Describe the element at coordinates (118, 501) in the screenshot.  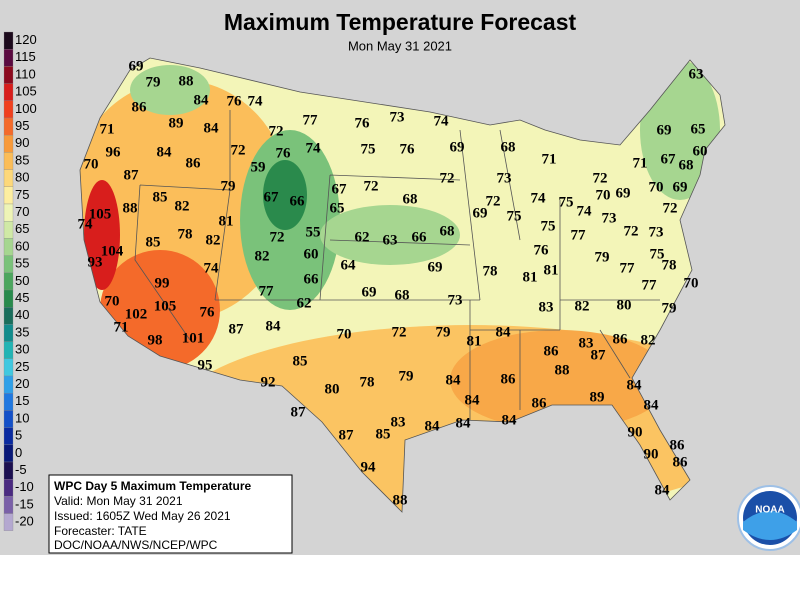
I see `info-valid: Valid: Mon May 31 2021` at that location.